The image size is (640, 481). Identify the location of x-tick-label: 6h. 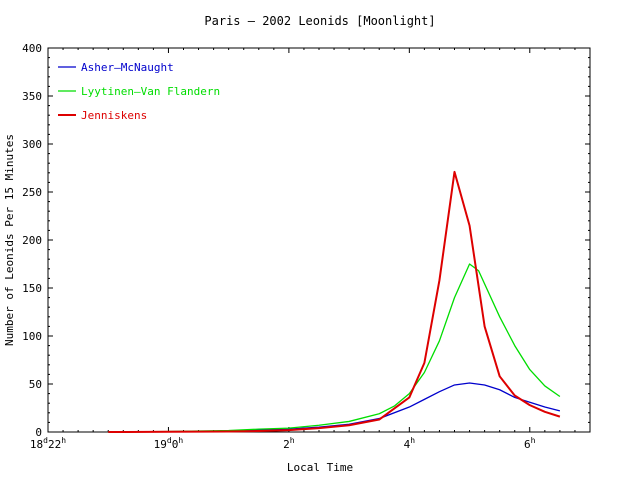
(530, 443).